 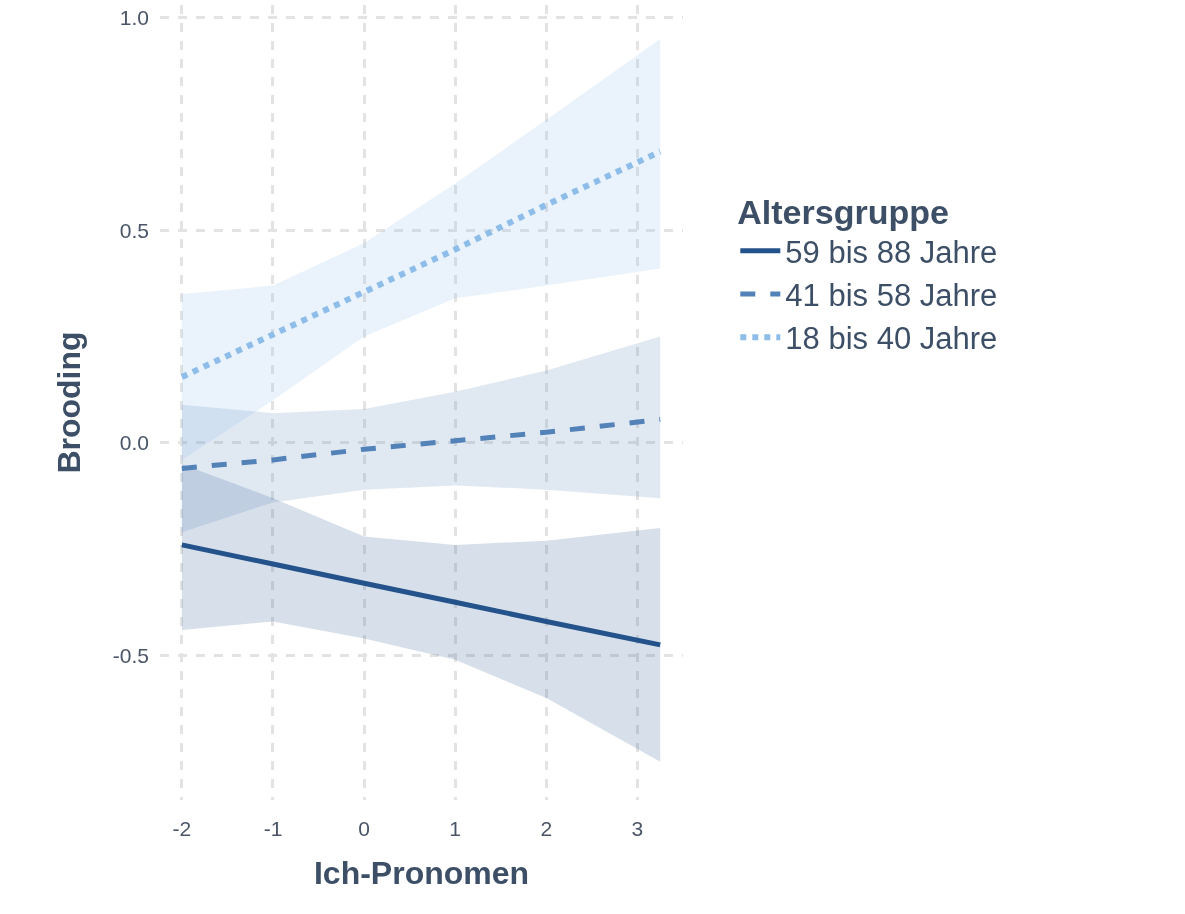 I want to click on legend-label: 18 bis 40 Jahre, so click(x=891, y=339).